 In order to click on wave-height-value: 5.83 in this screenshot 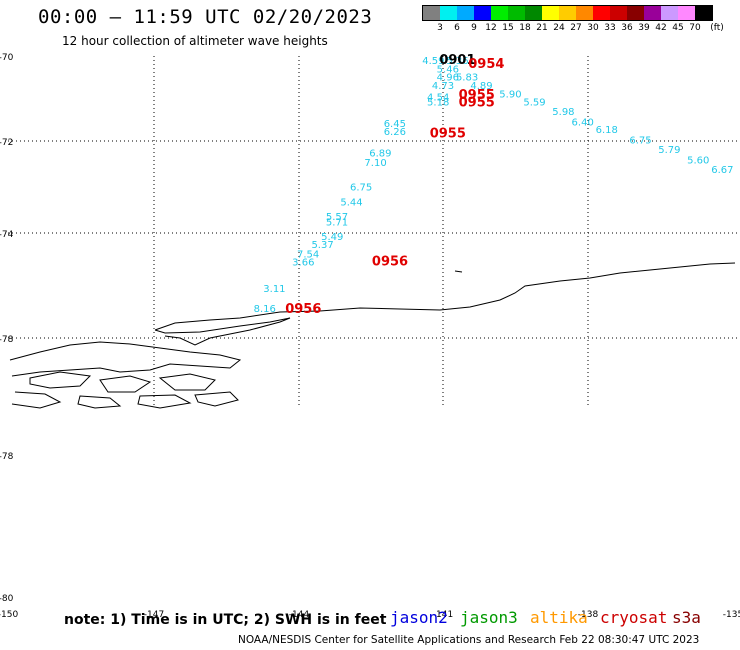, I will do `click(467, 78)`.